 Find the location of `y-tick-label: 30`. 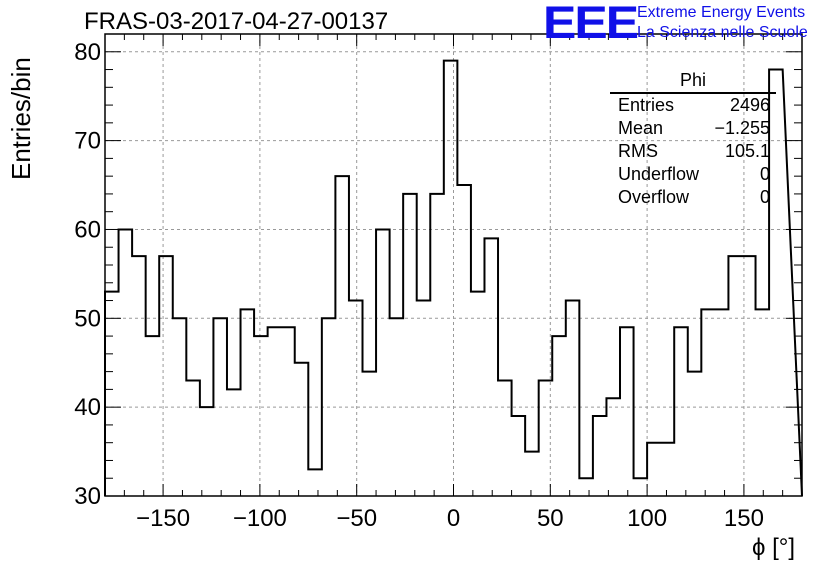

y-tick-label: 30 is located at coordinates (87, 496).